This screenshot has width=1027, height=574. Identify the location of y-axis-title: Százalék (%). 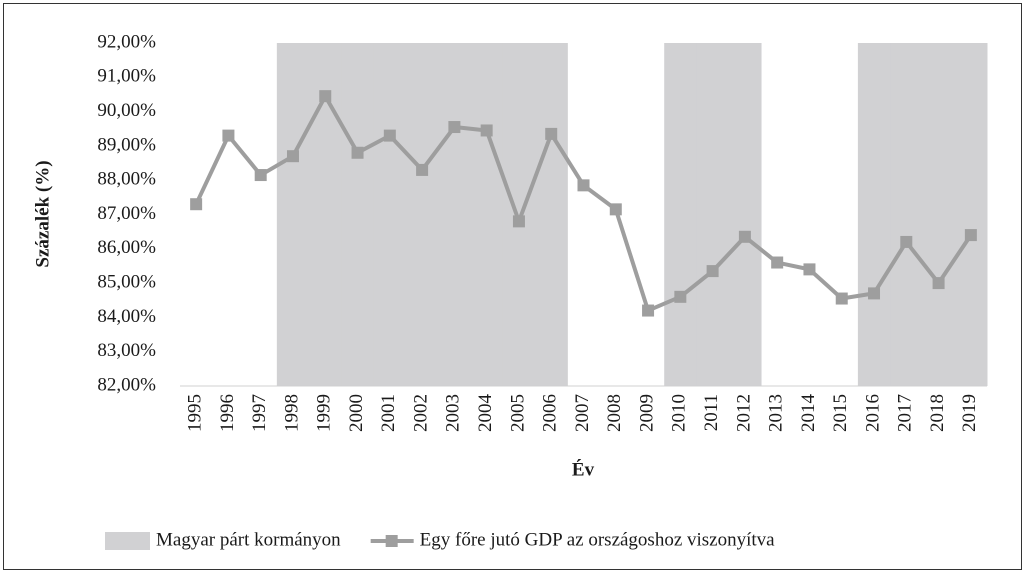
(42, 213).